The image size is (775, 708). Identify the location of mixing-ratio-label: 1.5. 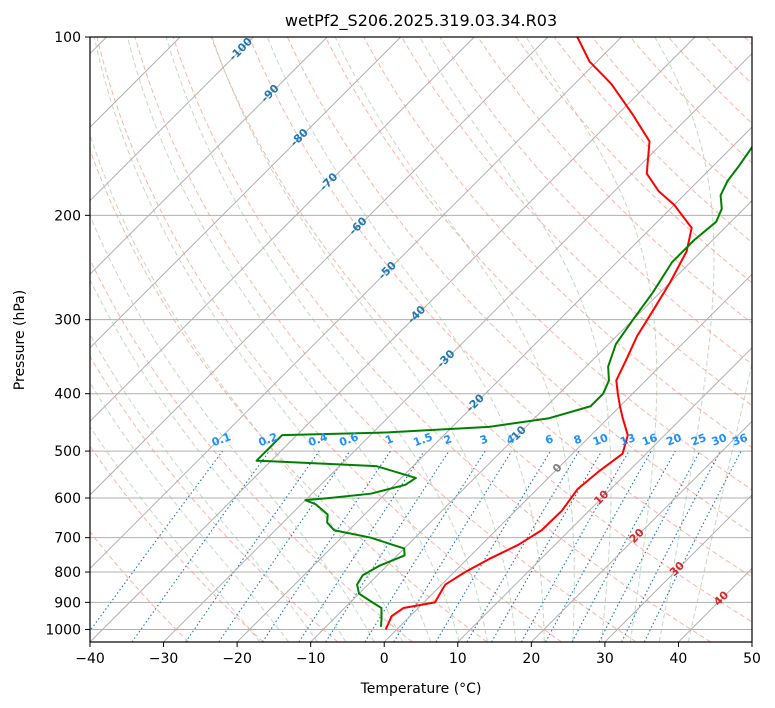
(423, 439).